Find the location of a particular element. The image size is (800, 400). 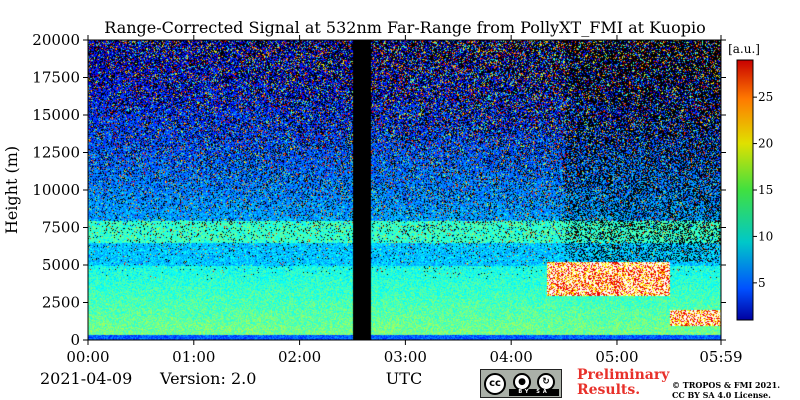

footer-version: Version: 2.0 is located at coordinates (208, 378).